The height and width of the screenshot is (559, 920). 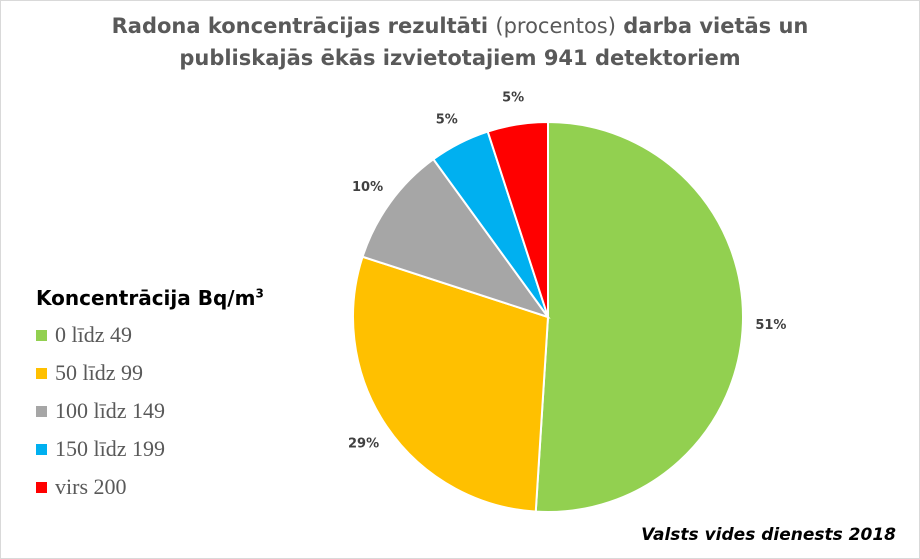 What do you see at coordinates (91, 486) in the screenshot?
I see `legend-label: virs 200` at bounding box center [91, 486].